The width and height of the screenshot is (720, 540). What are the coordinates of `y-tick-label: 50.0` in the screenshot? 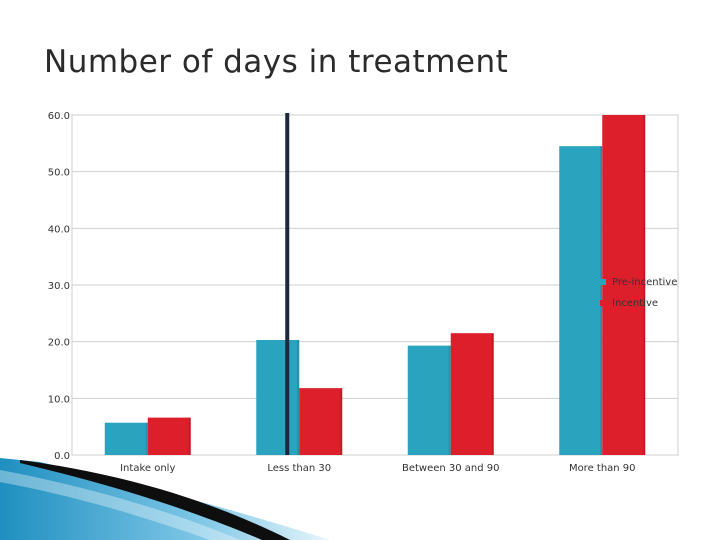 It's located at (59, 173).